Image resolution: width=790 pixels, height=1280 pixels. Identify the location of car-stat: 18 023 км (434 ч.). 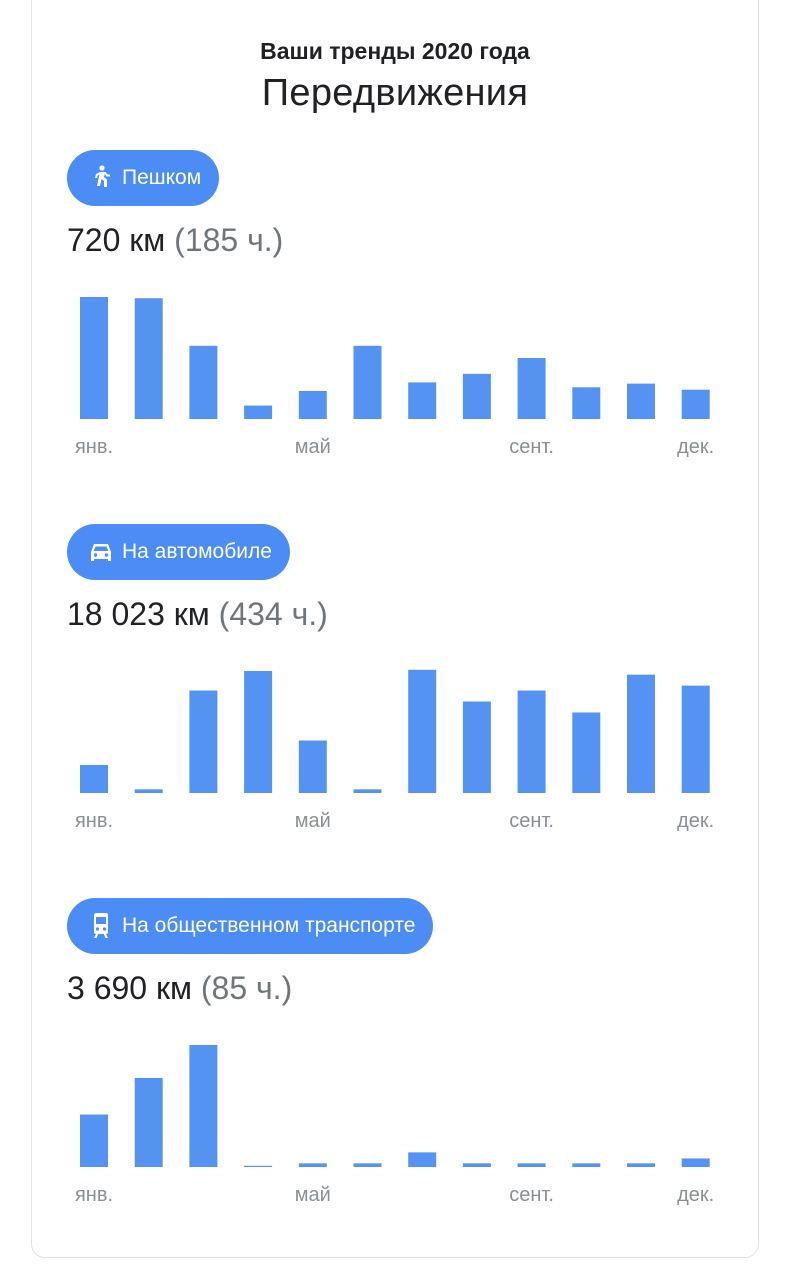
(197, 614).